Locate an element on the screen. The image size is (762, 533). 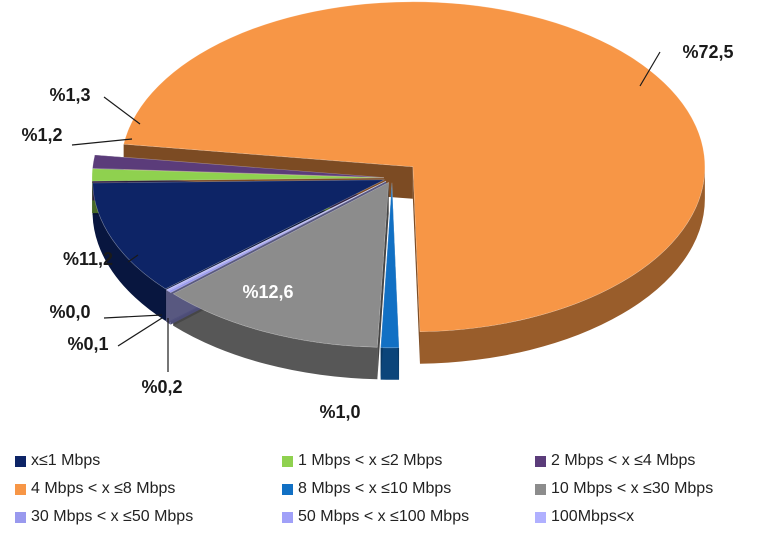
legend-item: 2 Mbps < x ≤4 Mbps is located at coordinates (615, 461).